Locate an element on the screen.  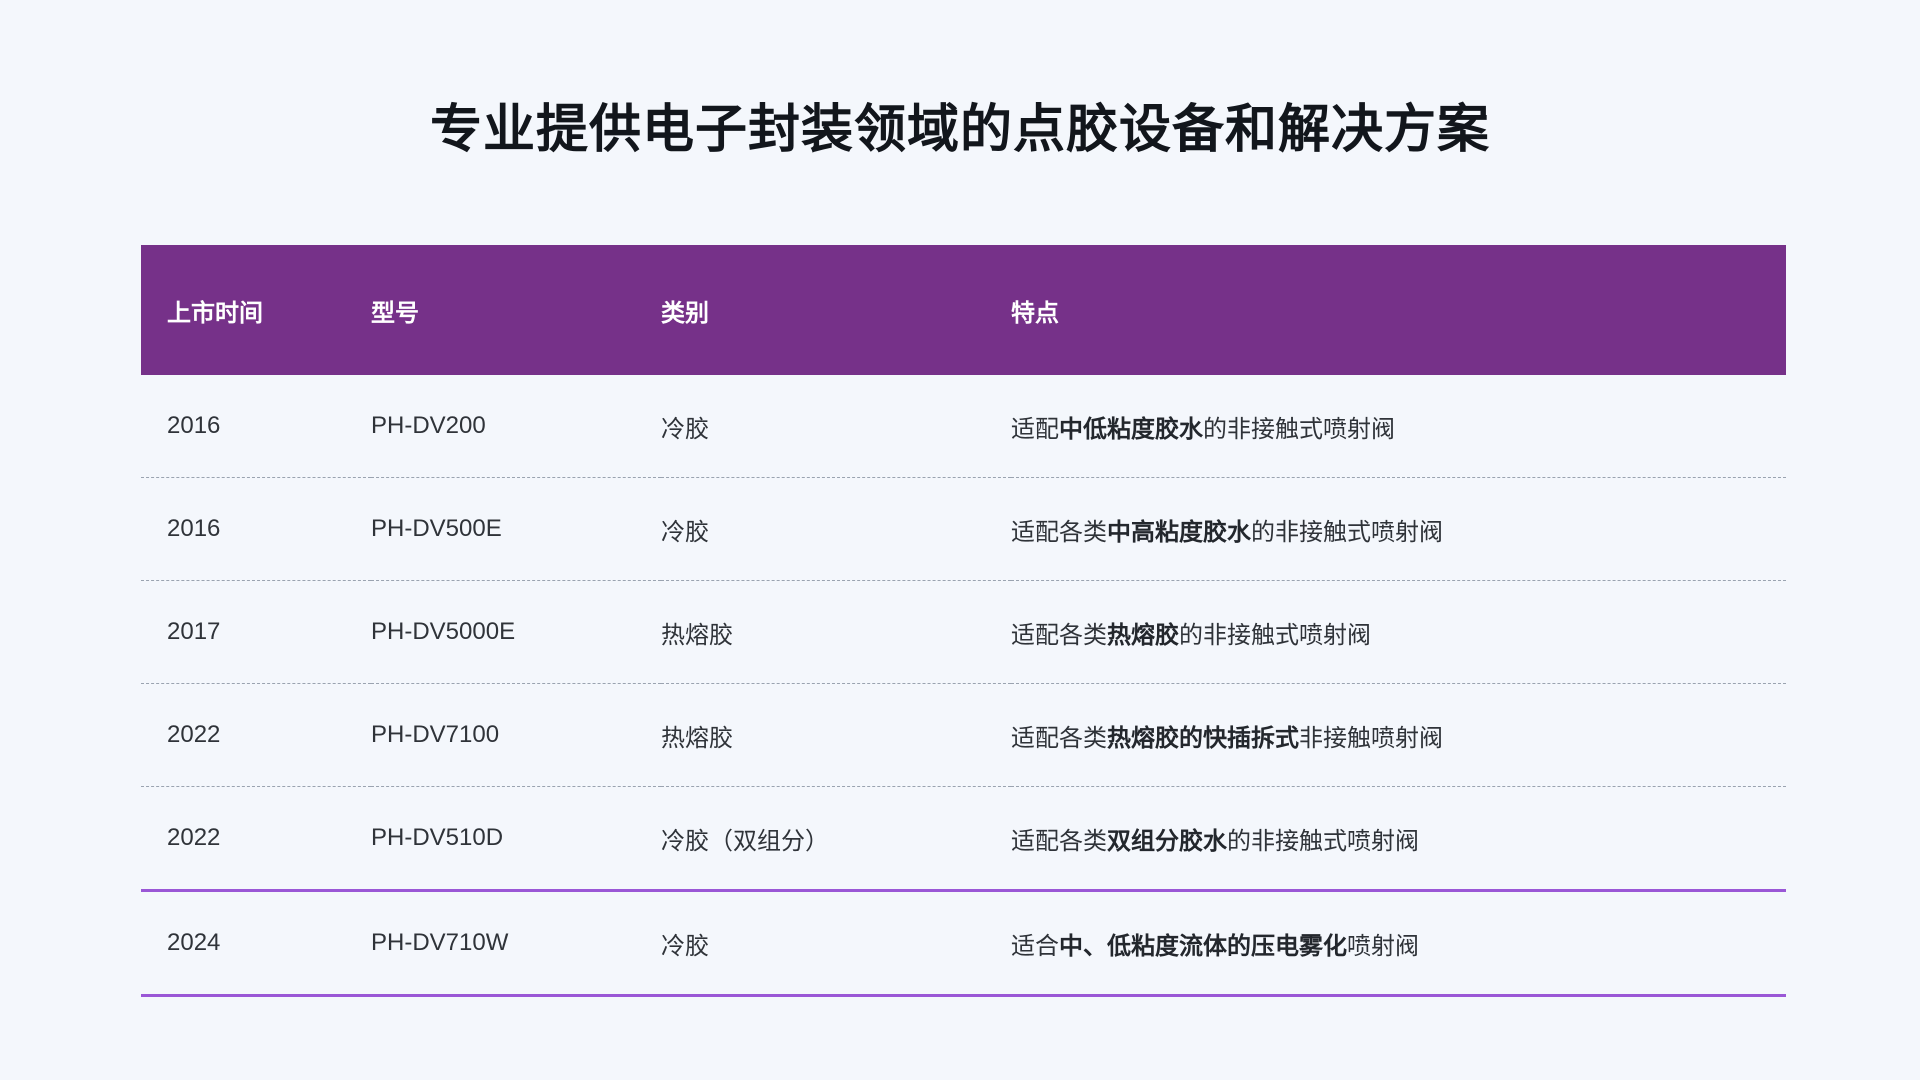
table-row: 2016 PH-DV200 冷胶 适配中低粘度胶水的非接触式喷射阀 is located at coordinates (963, 426).